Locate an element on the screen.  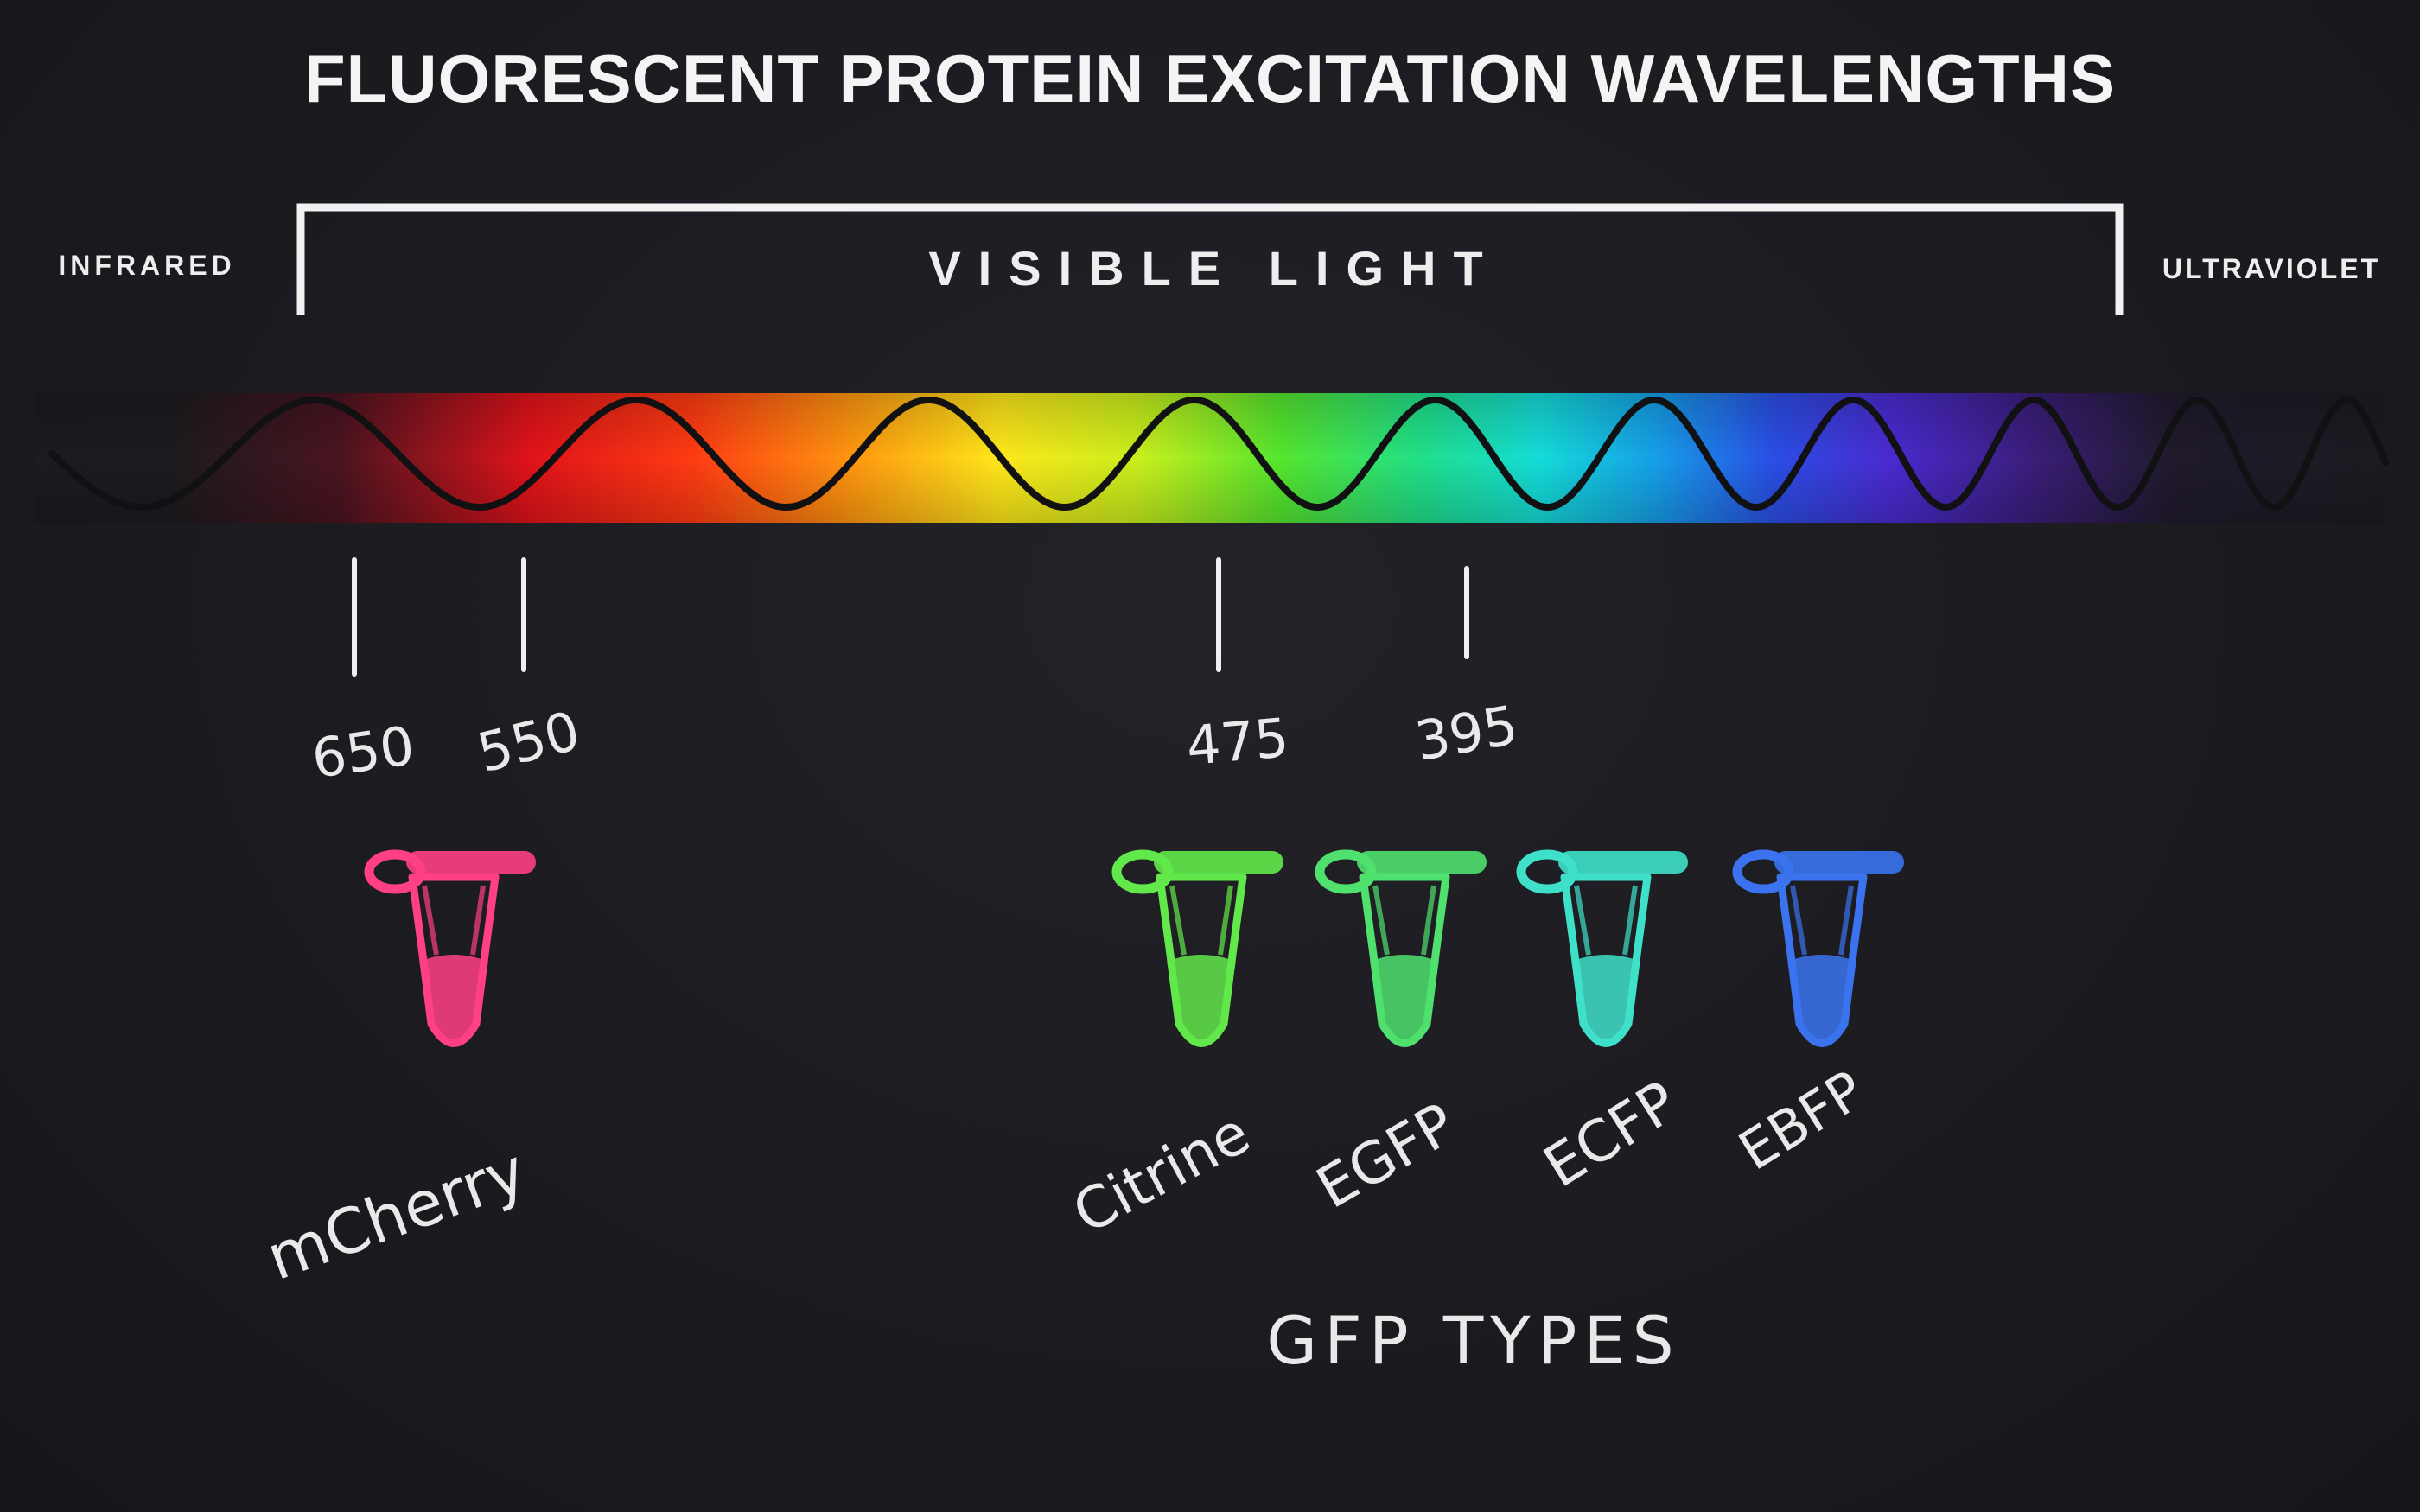
wavelength-wave is located at coordinates (1218, 453).